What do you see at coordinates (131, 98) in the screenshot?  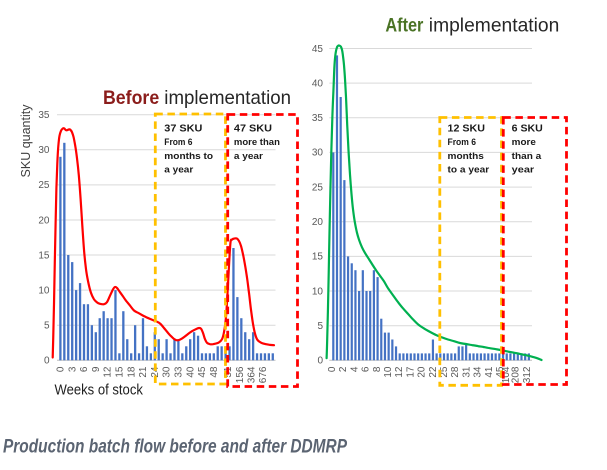 I see `svg-text: Before` at bounding box center [131, 98].